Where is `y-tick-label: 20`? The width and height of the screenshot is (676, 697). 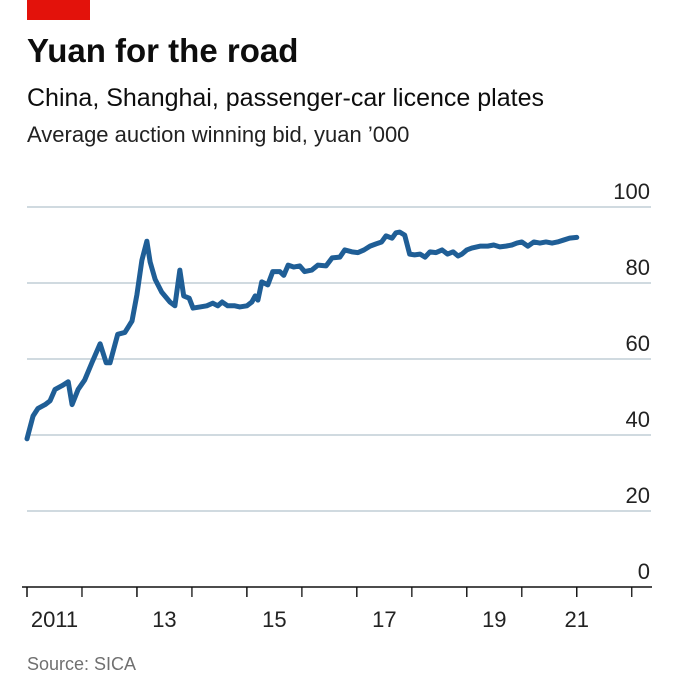
y-tick-label: 20 is located at coordinates (638, 495).